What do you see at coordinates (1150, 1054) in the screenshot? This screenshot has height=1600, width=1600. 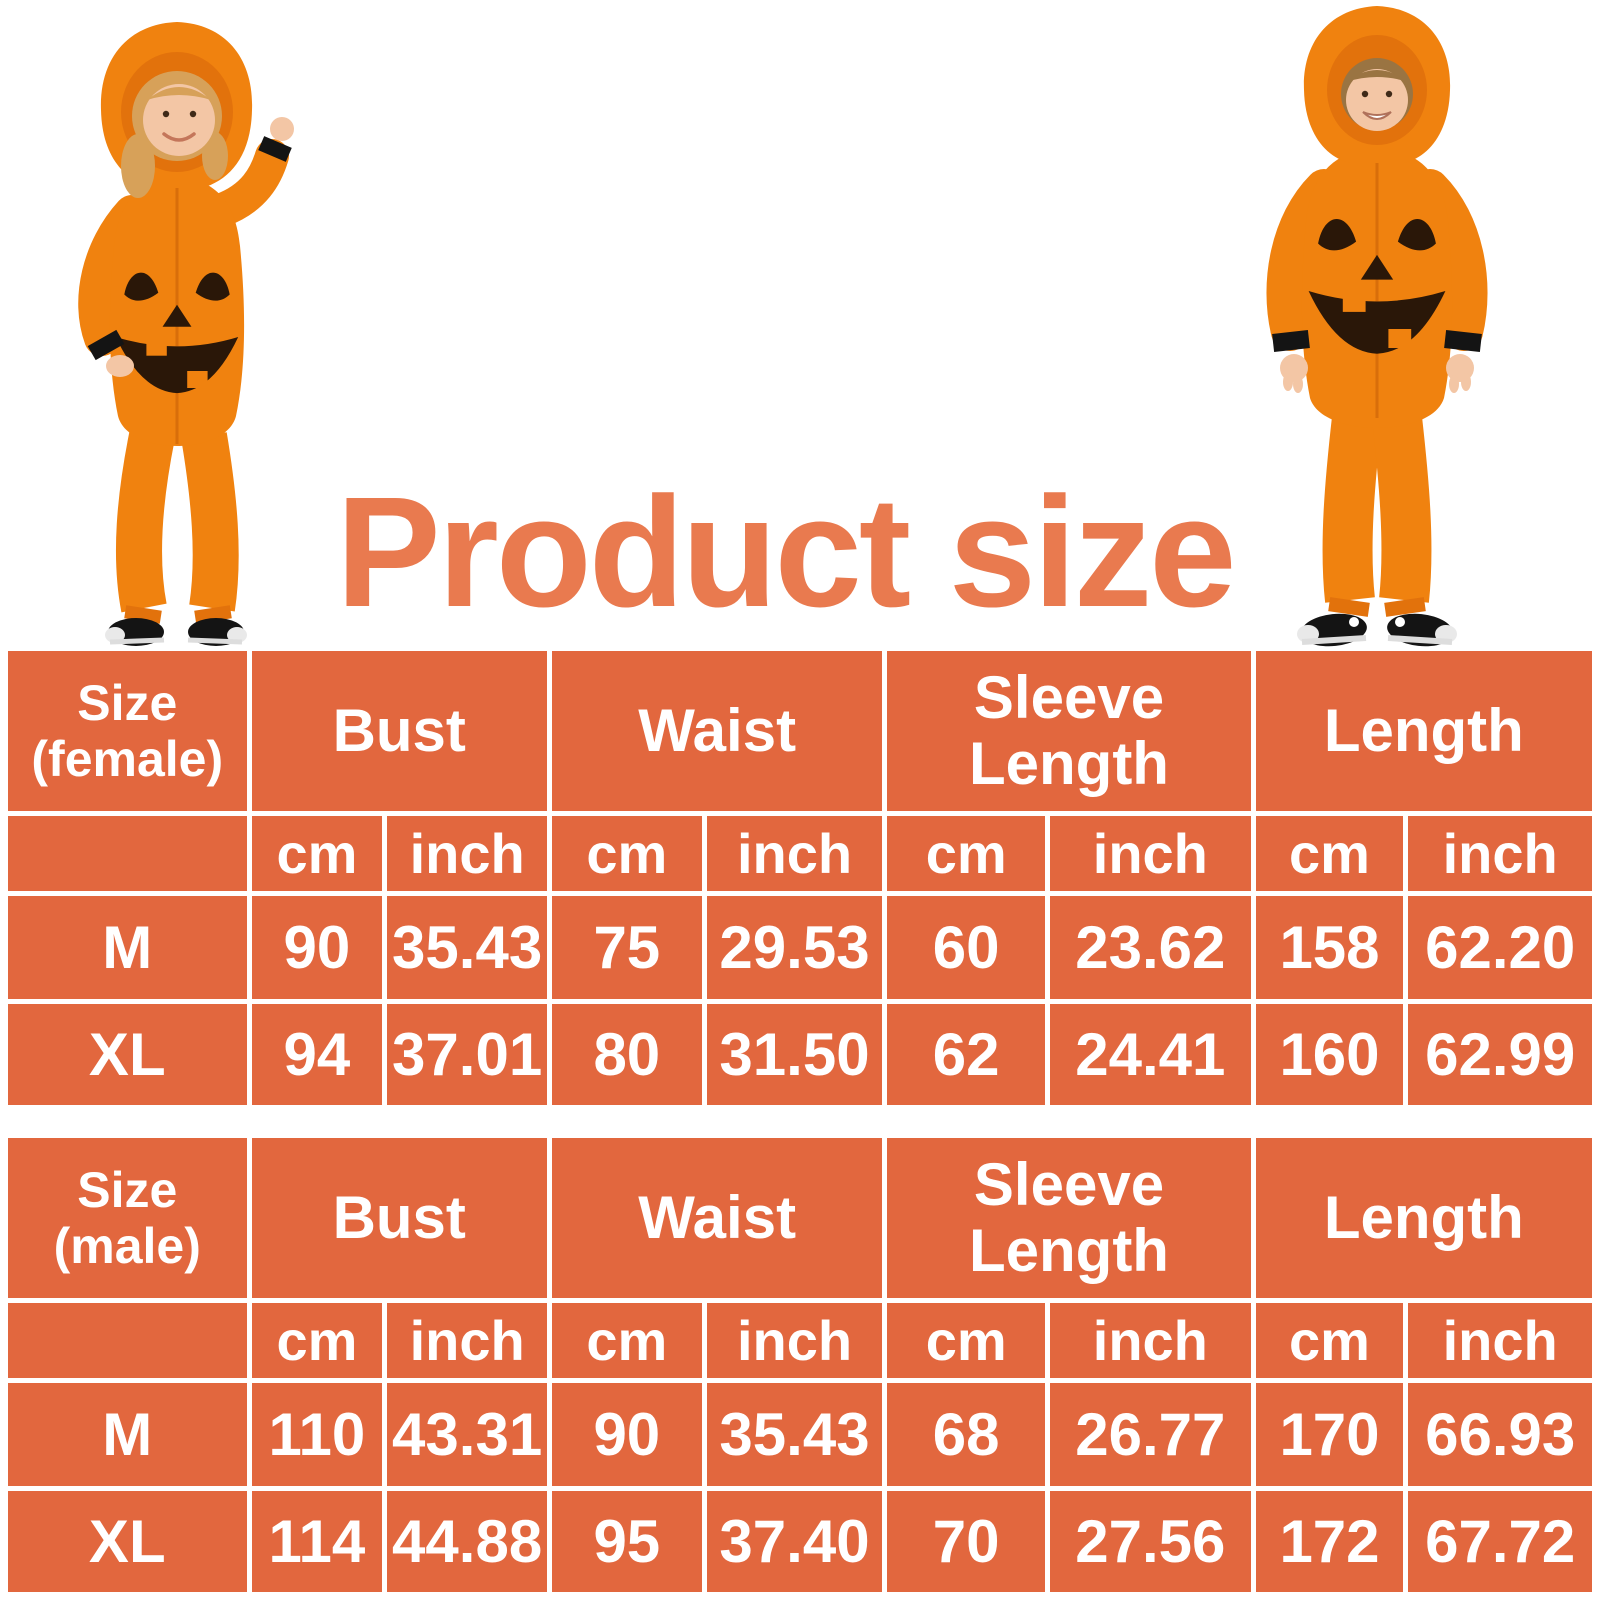 I see `value-cell: 24.41` at bounding box center [1150, 1054].